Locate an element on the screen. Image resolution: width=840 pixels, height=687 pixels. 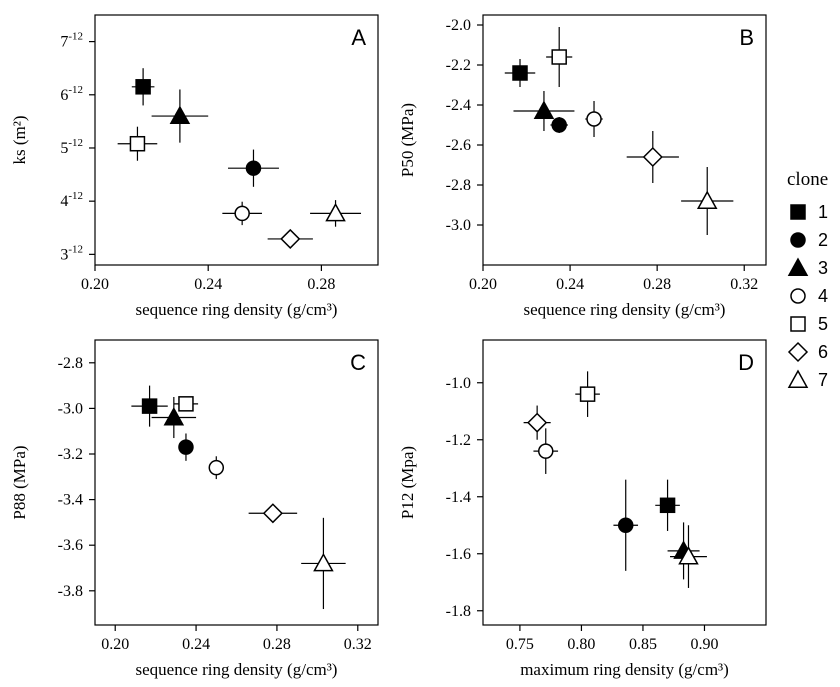
legend-title: clone is located at coordinates (807, 179).